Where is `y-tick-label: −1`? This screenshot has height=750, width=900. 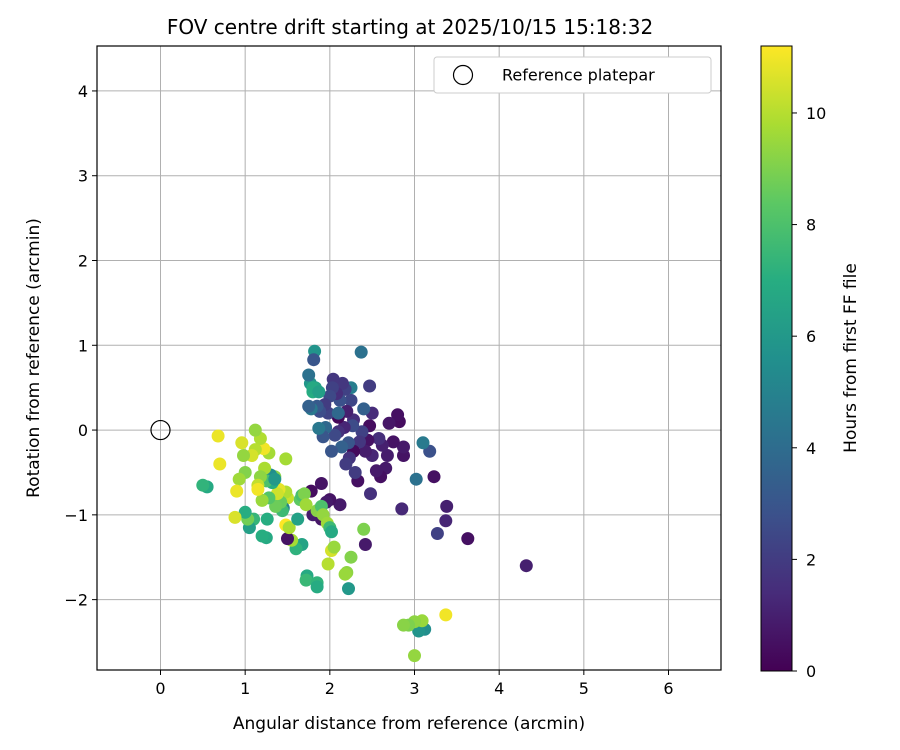 y-tick-label: −1 is located at coordinates (76, 515).